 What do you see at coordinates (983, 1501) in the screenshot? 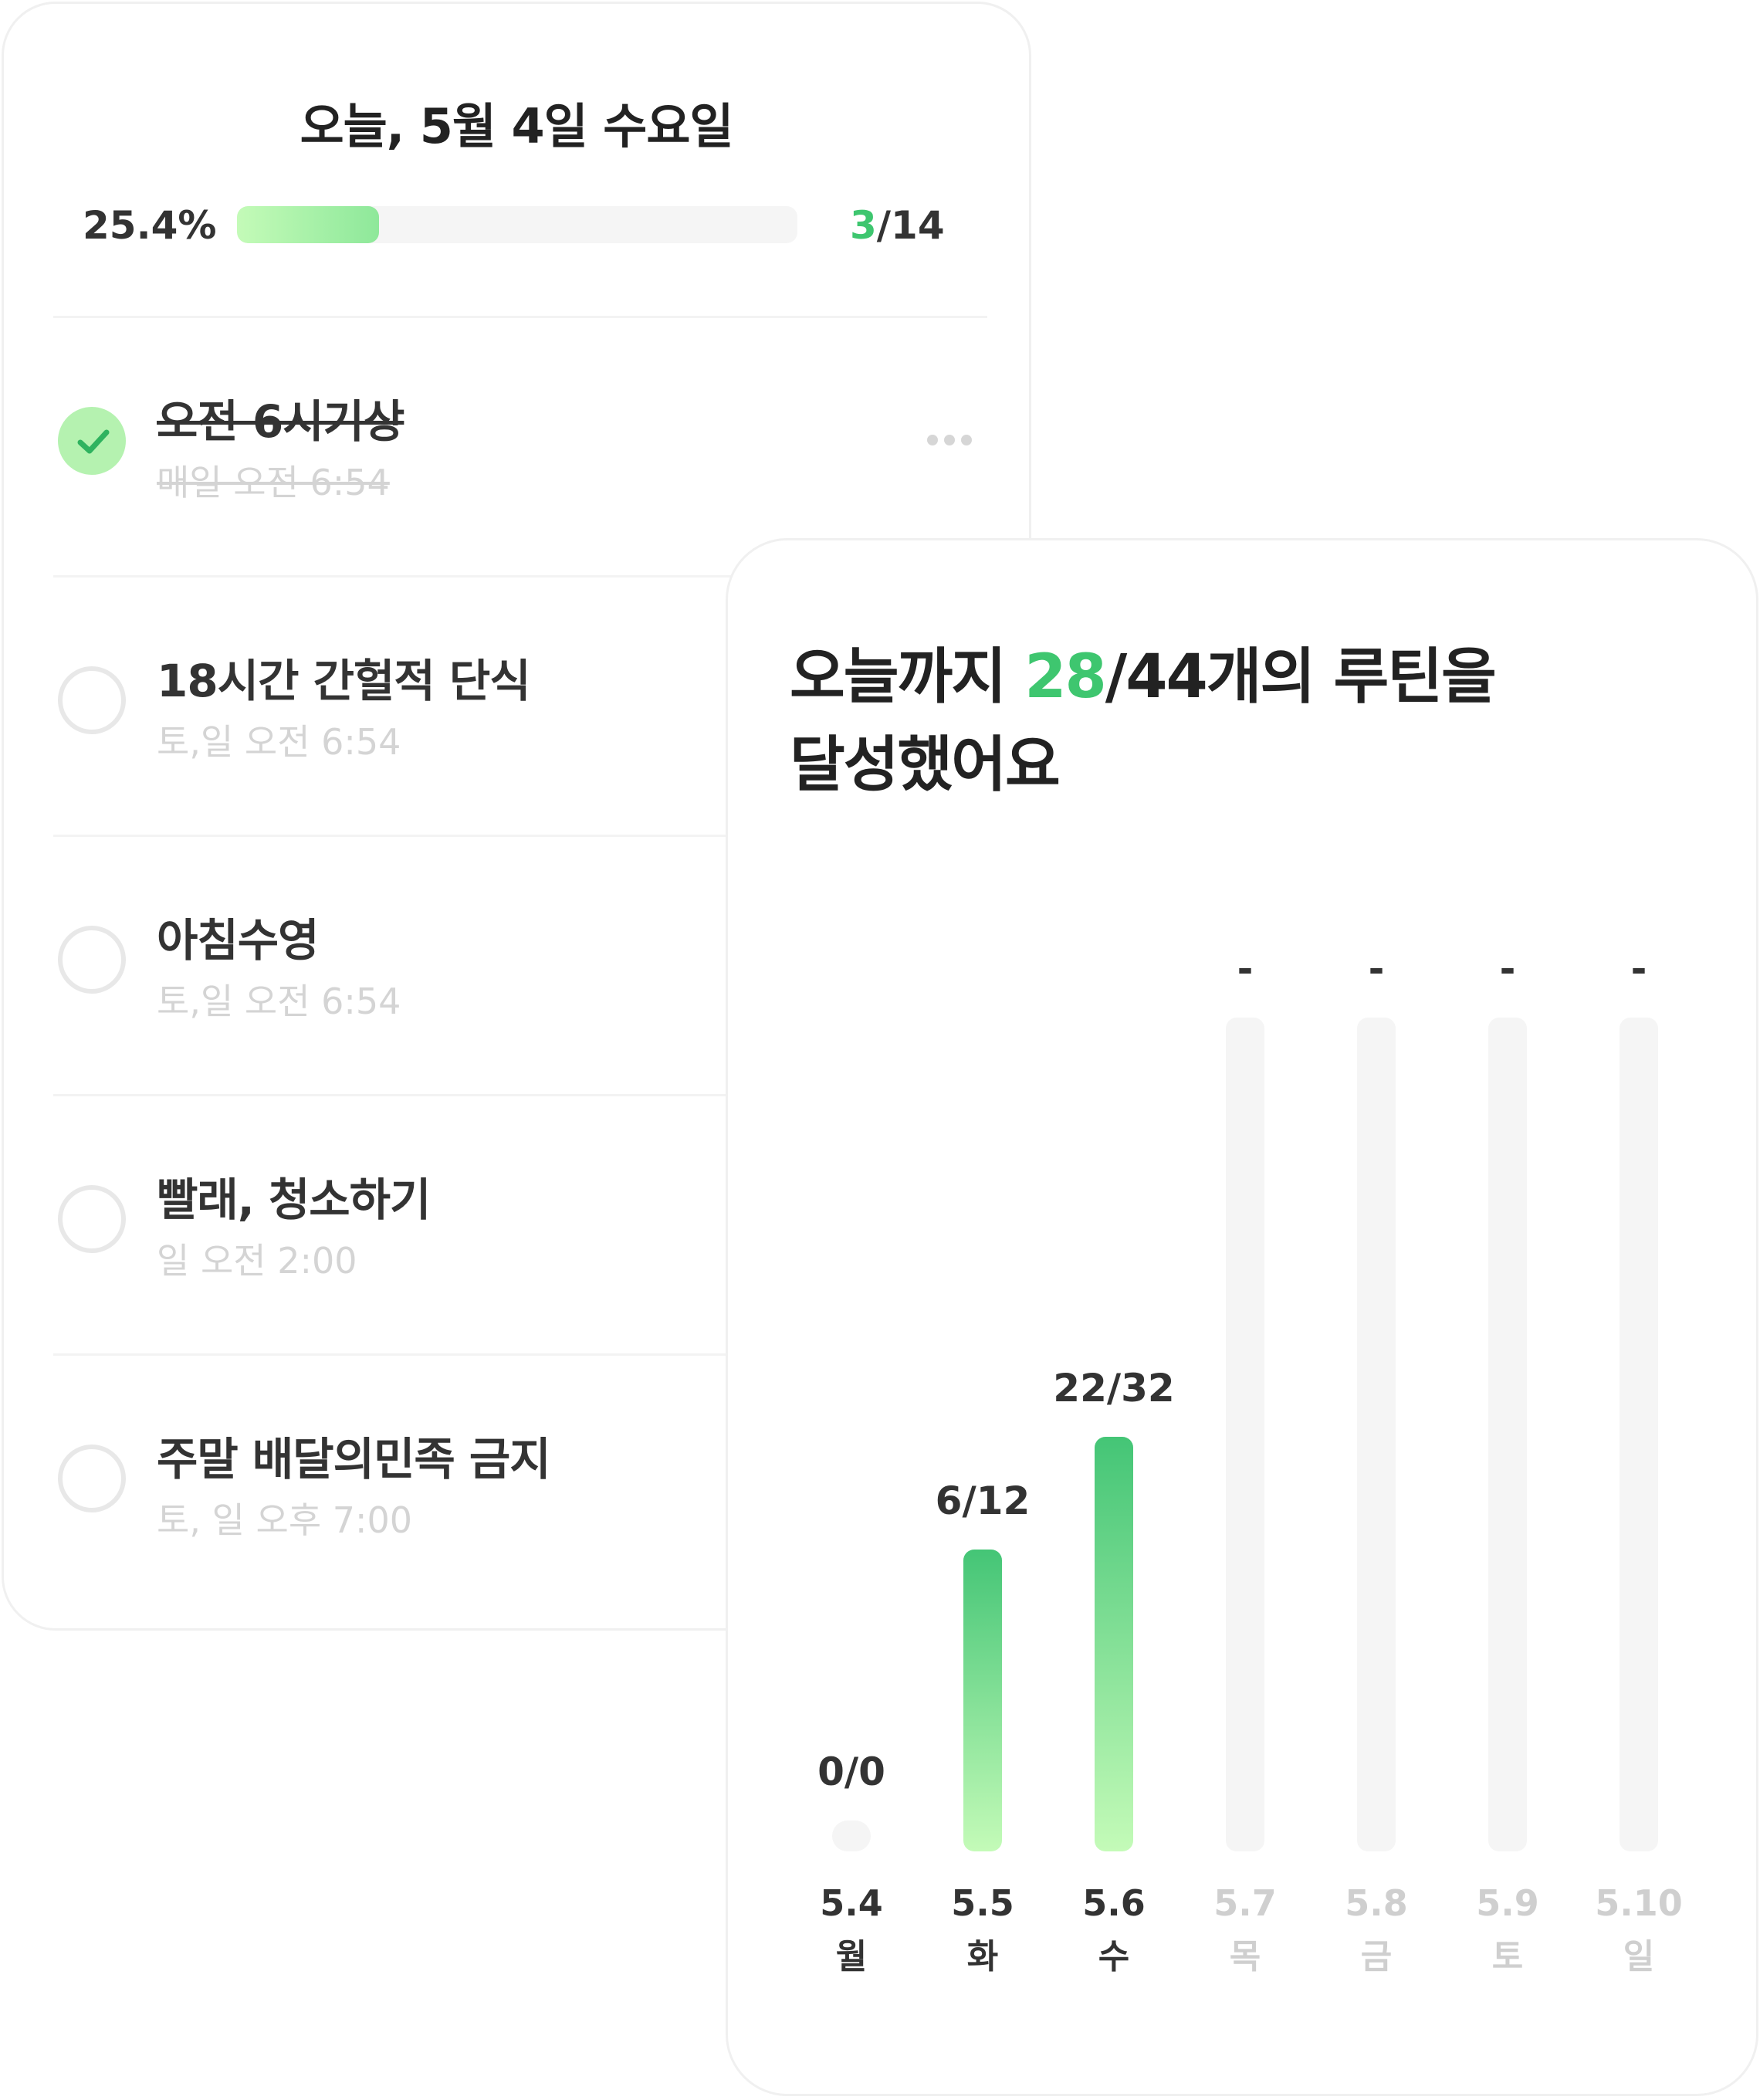
I see `chart-data-label: 6/12` at bounding box center [983, 1501].